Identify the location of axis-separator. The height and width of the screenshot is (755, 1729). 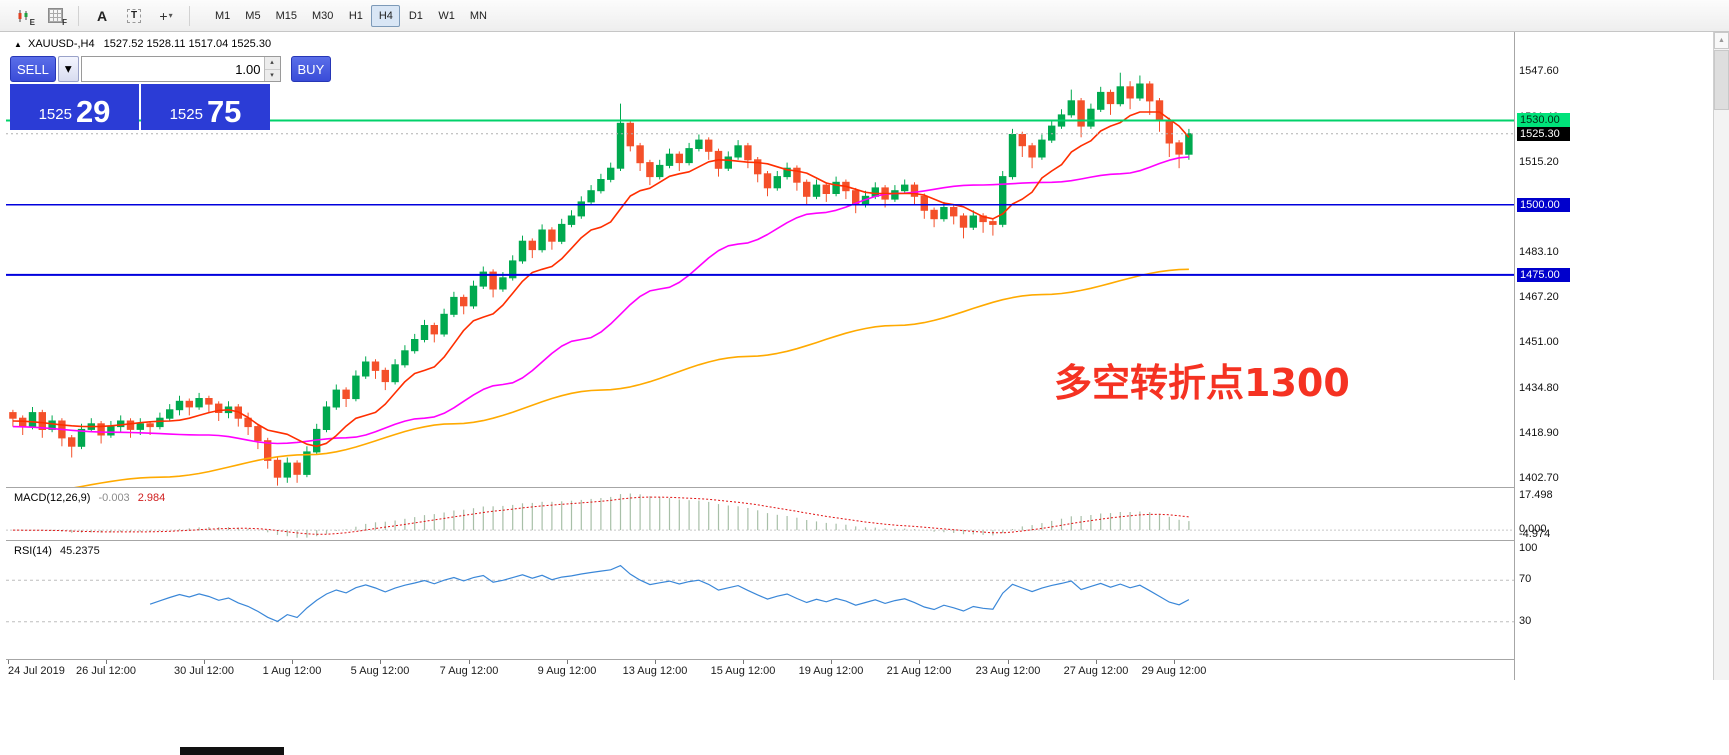
(1514, 356).